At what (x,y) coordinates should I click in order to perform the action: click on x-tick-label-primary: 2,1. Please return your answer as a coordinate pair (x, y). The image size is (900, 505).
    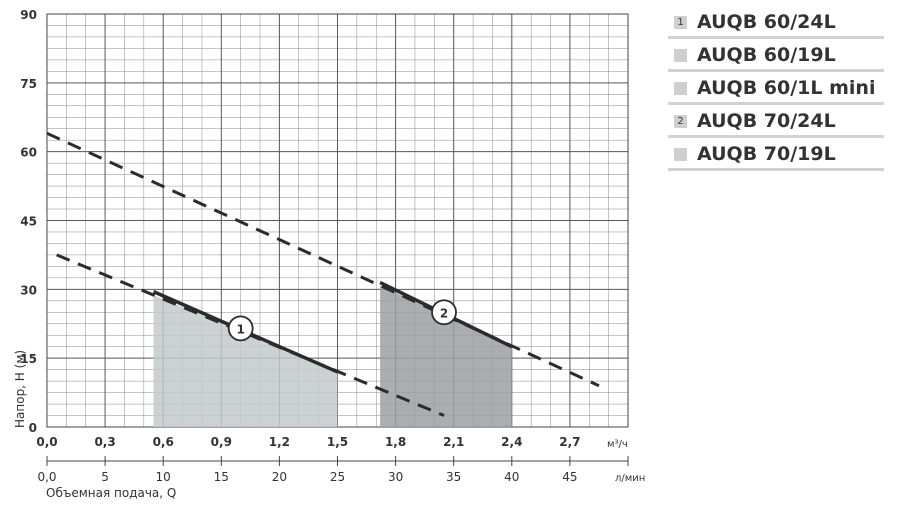
    Looking at the image, I should click on (453, 442).